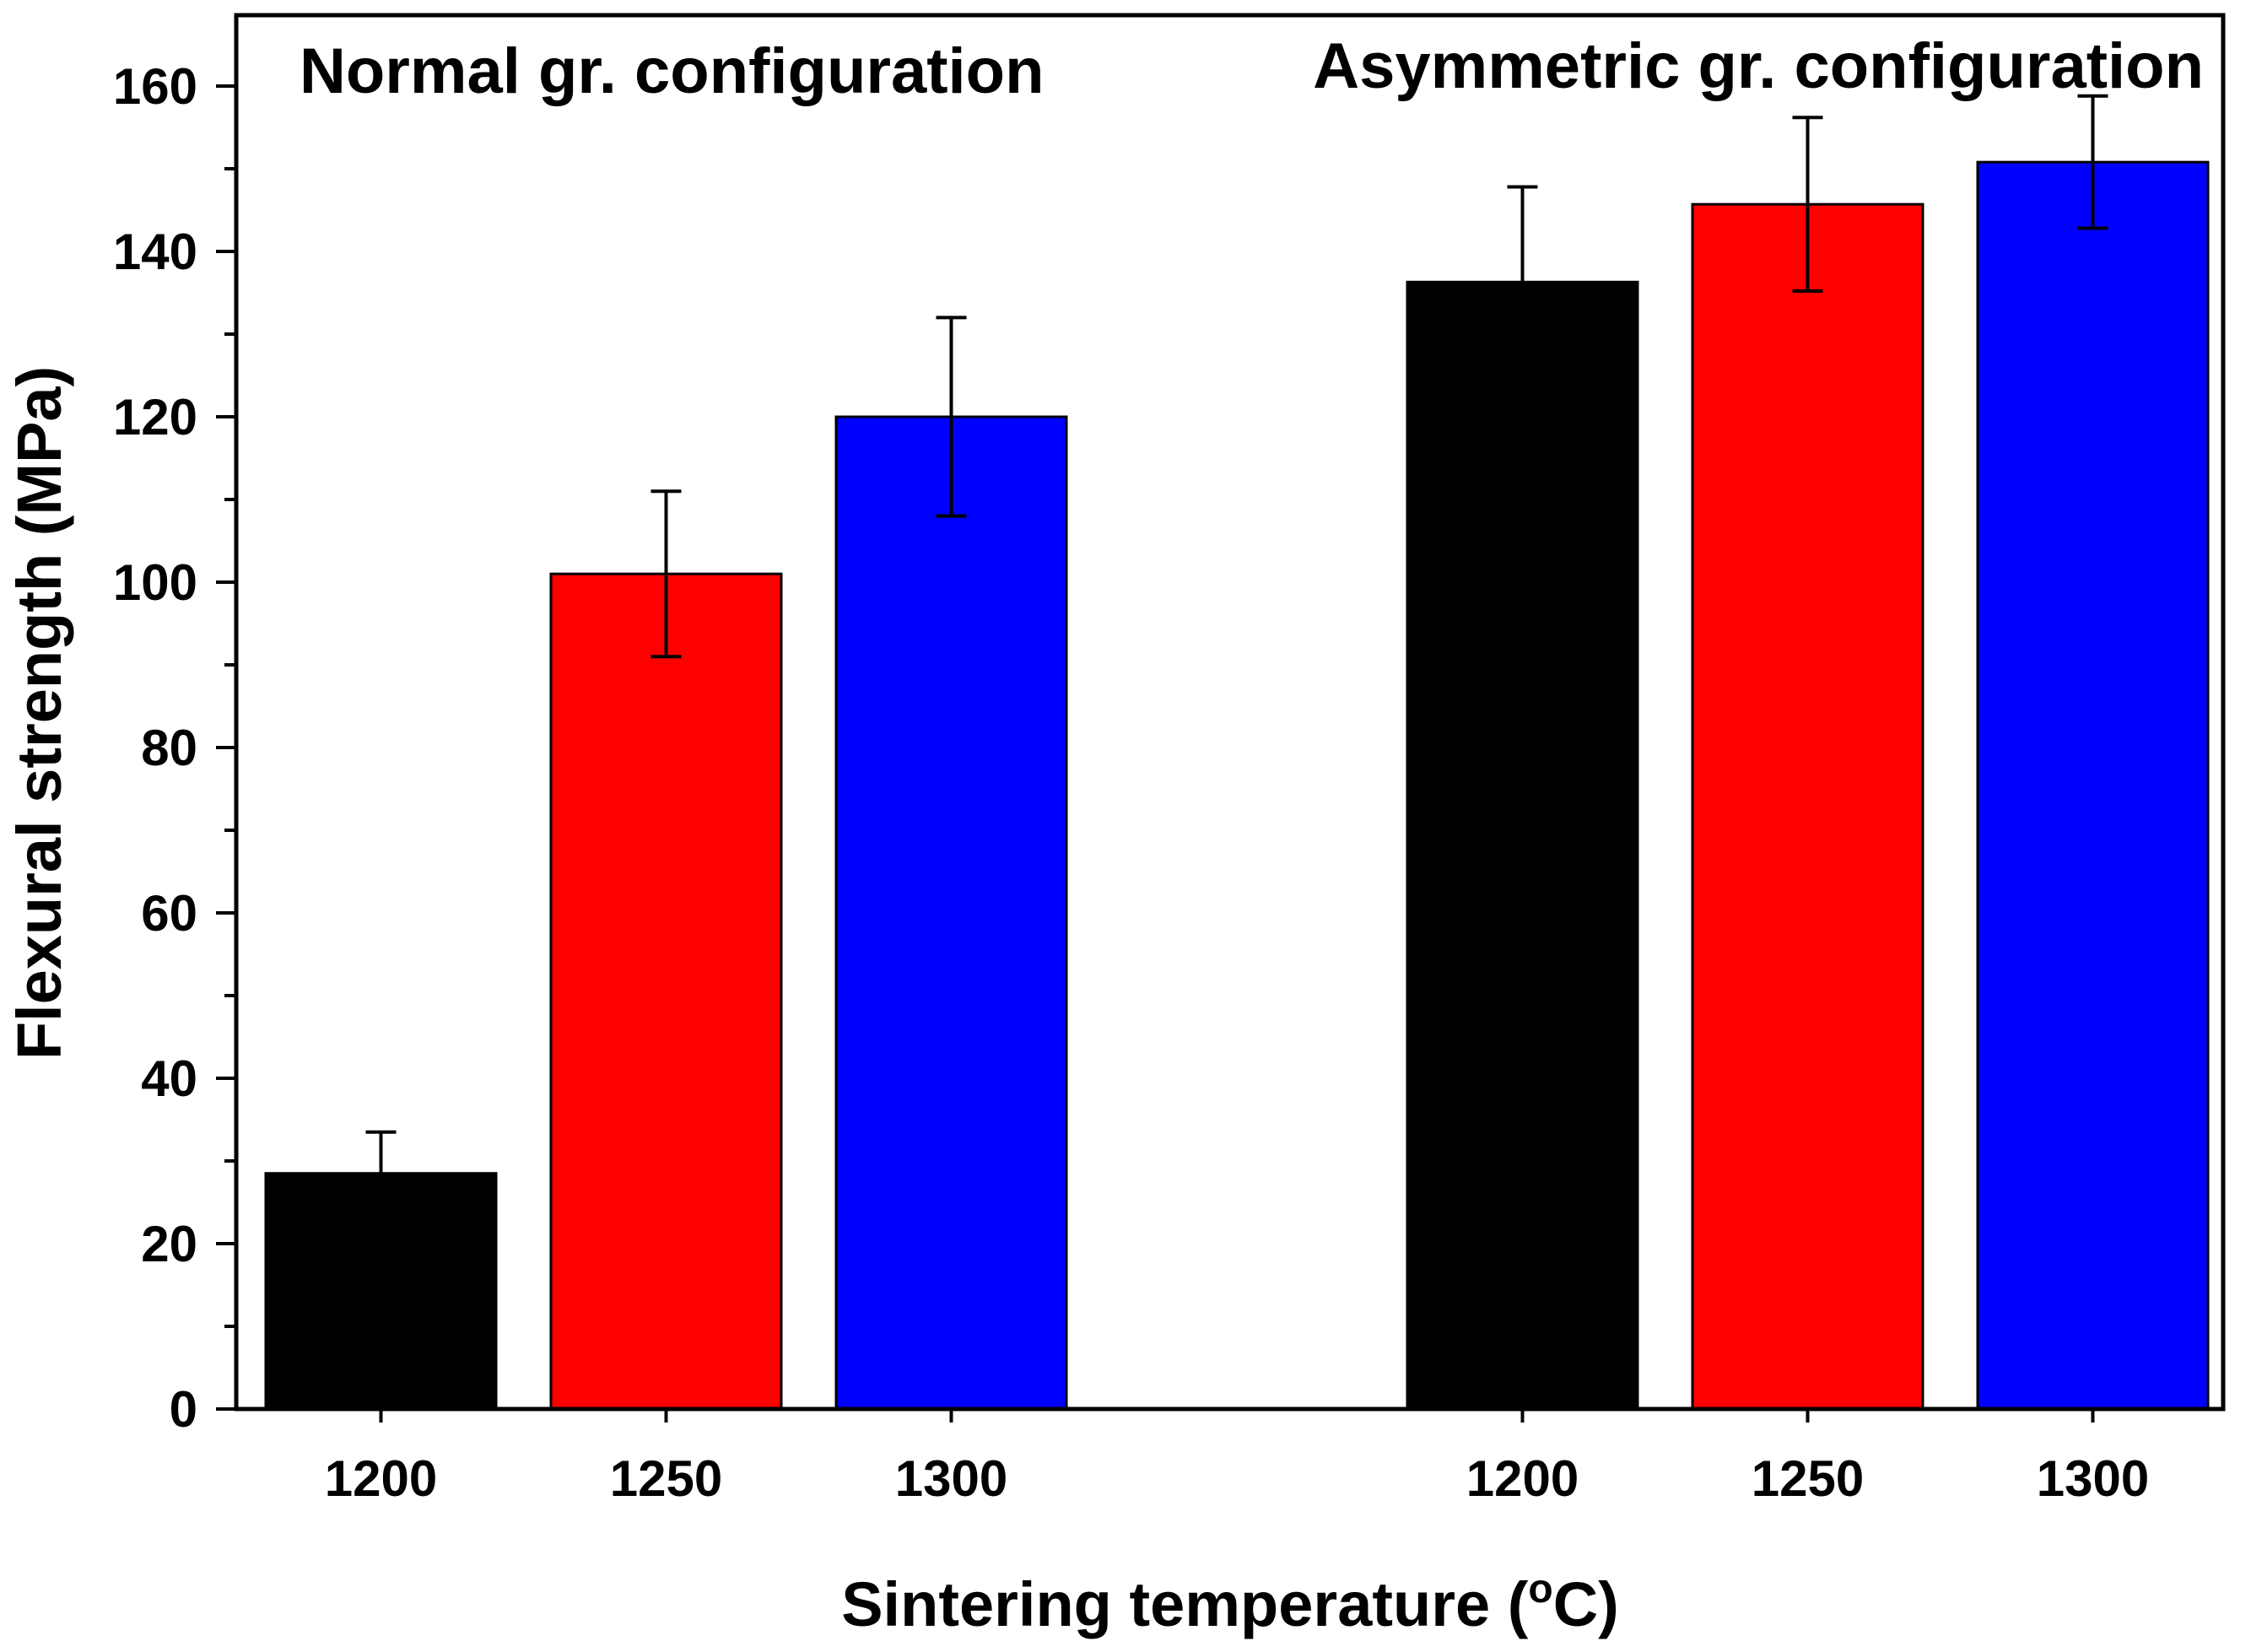 Image resolution: width=2251 pixels, height=1652 pixels. What do you see at coordinates (1808, 1478) in the screenshot?
I see `x-tick-label-g1-1250: 1250` at bounding box center [1808, 1478].